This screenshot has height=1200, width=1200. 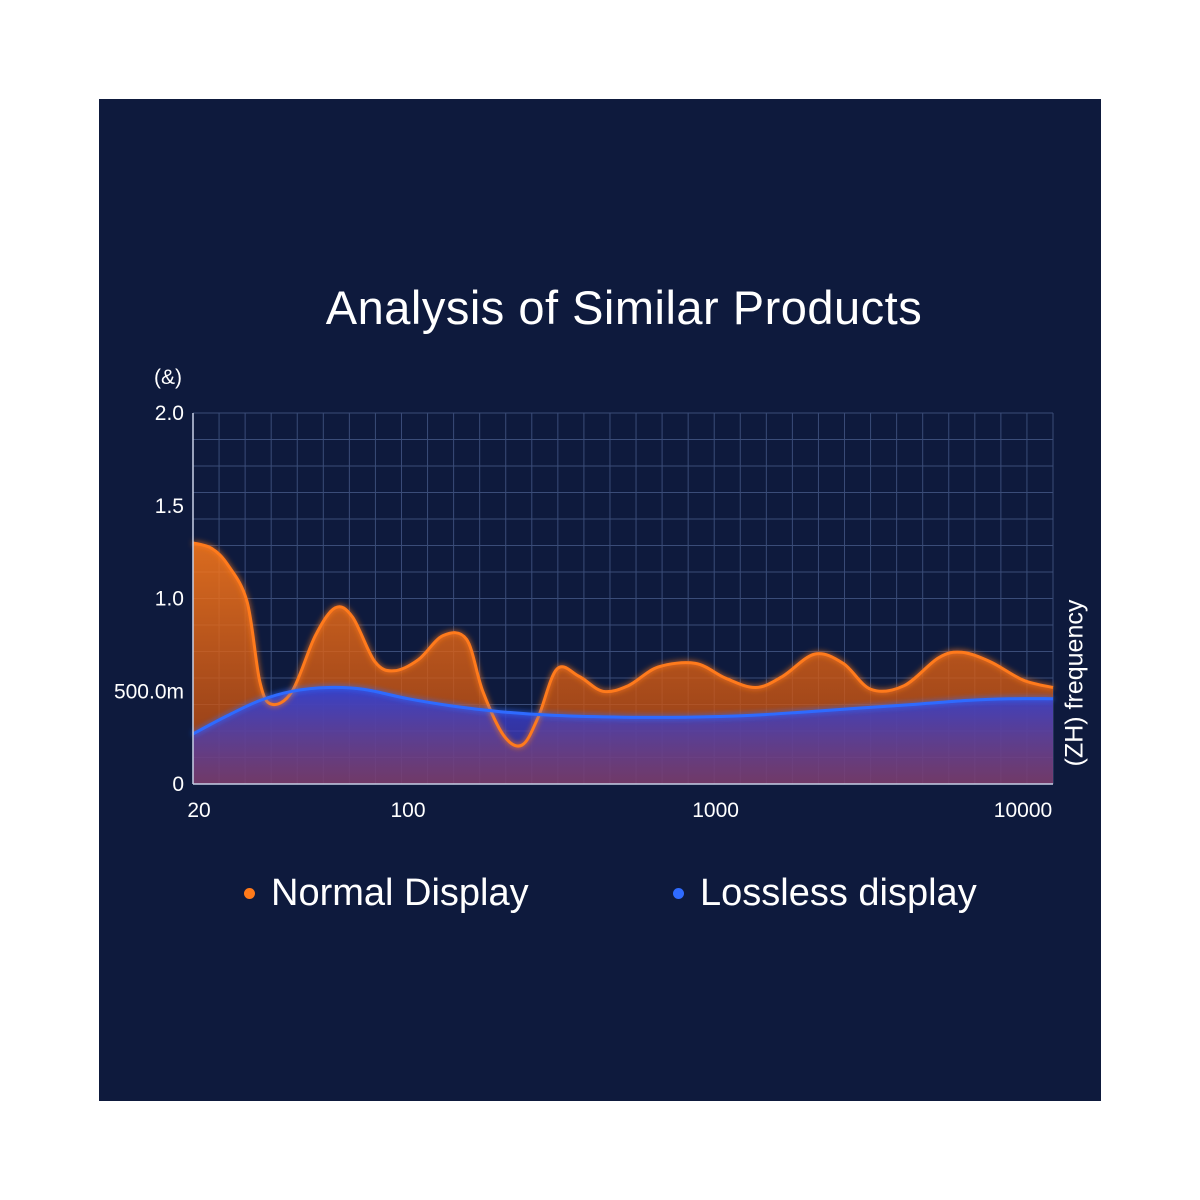 I want to click on chart-title: Analysis of Similar Products, so click(x=624, y=307).